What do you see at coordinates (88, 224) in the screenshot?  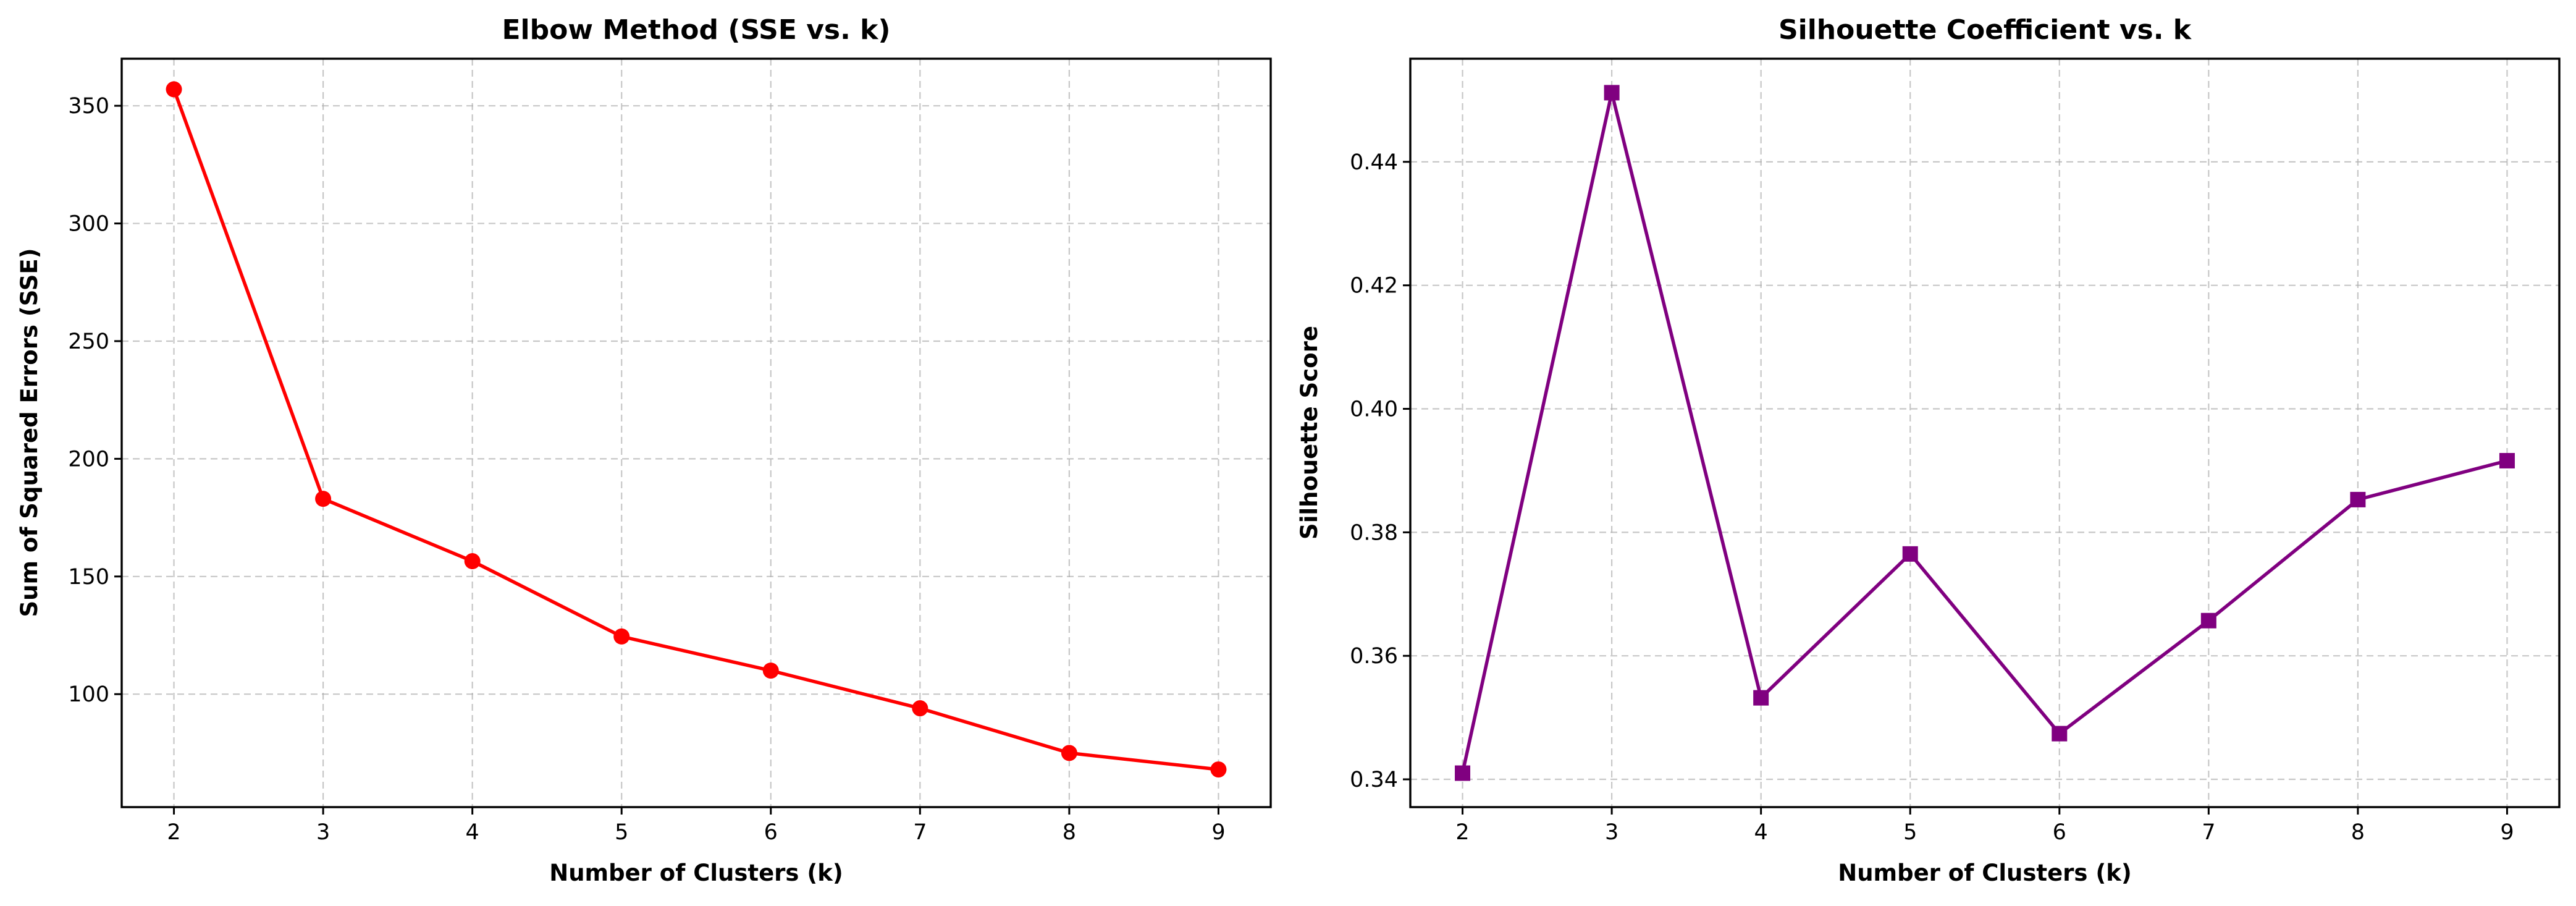 I see `elbow-y-tick-label: 300` at bounding box center [88, 224].